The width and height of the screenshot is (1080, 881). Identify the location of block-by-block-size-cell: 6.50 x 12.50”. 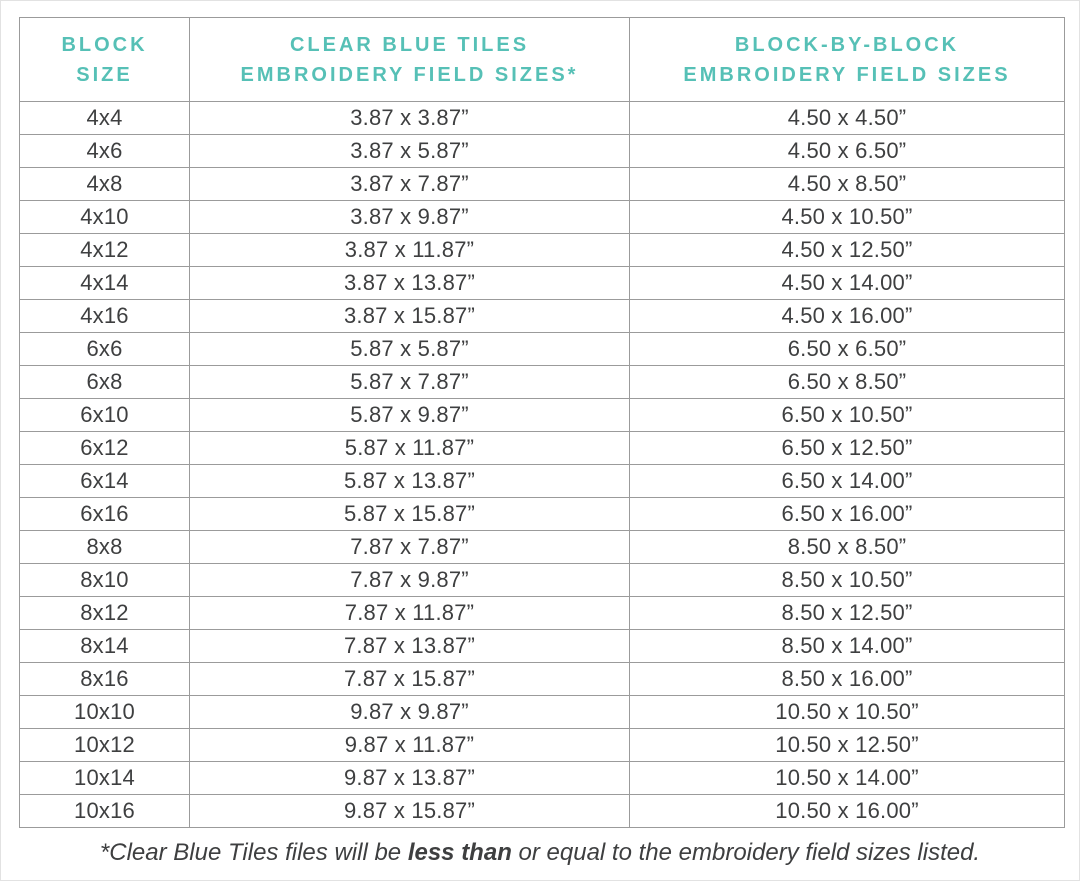
(847, 448).